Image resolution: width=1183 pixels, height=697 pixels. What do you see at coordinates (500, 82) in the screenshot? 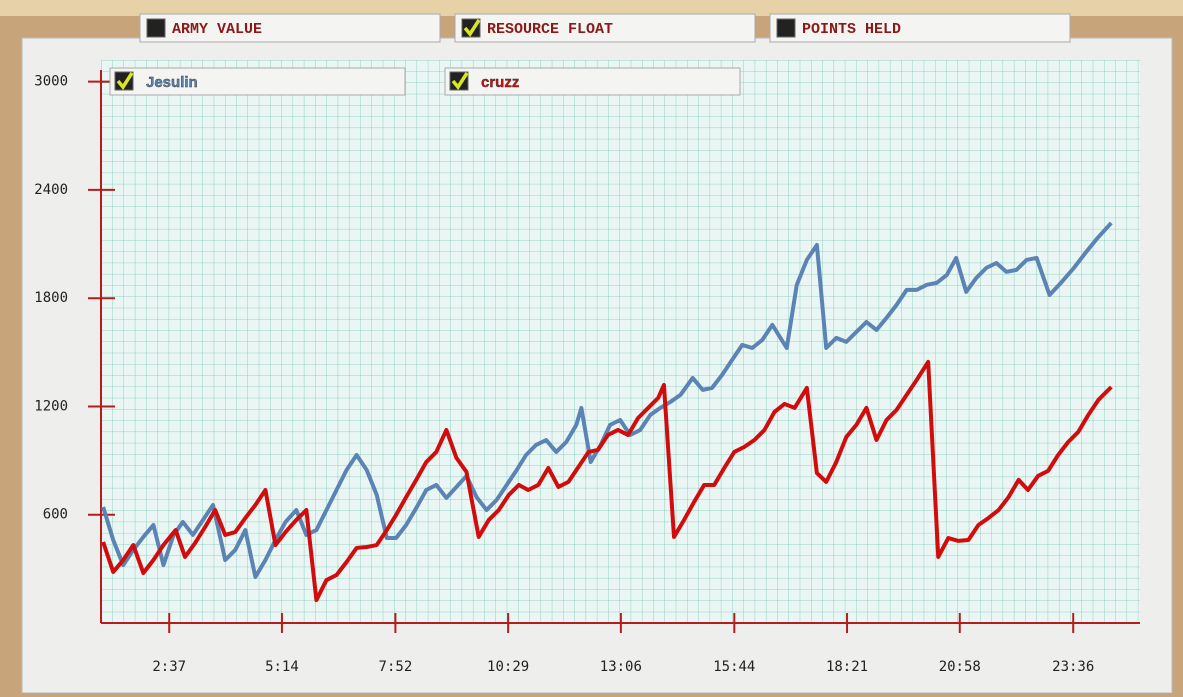
I see `legend-label: cruzz` at bounding box center [500, 82].